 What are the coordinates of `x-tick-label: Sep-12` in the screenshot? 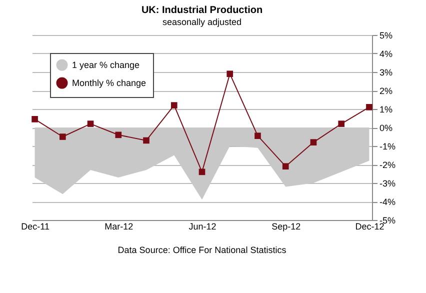 It's located at (286, 227).